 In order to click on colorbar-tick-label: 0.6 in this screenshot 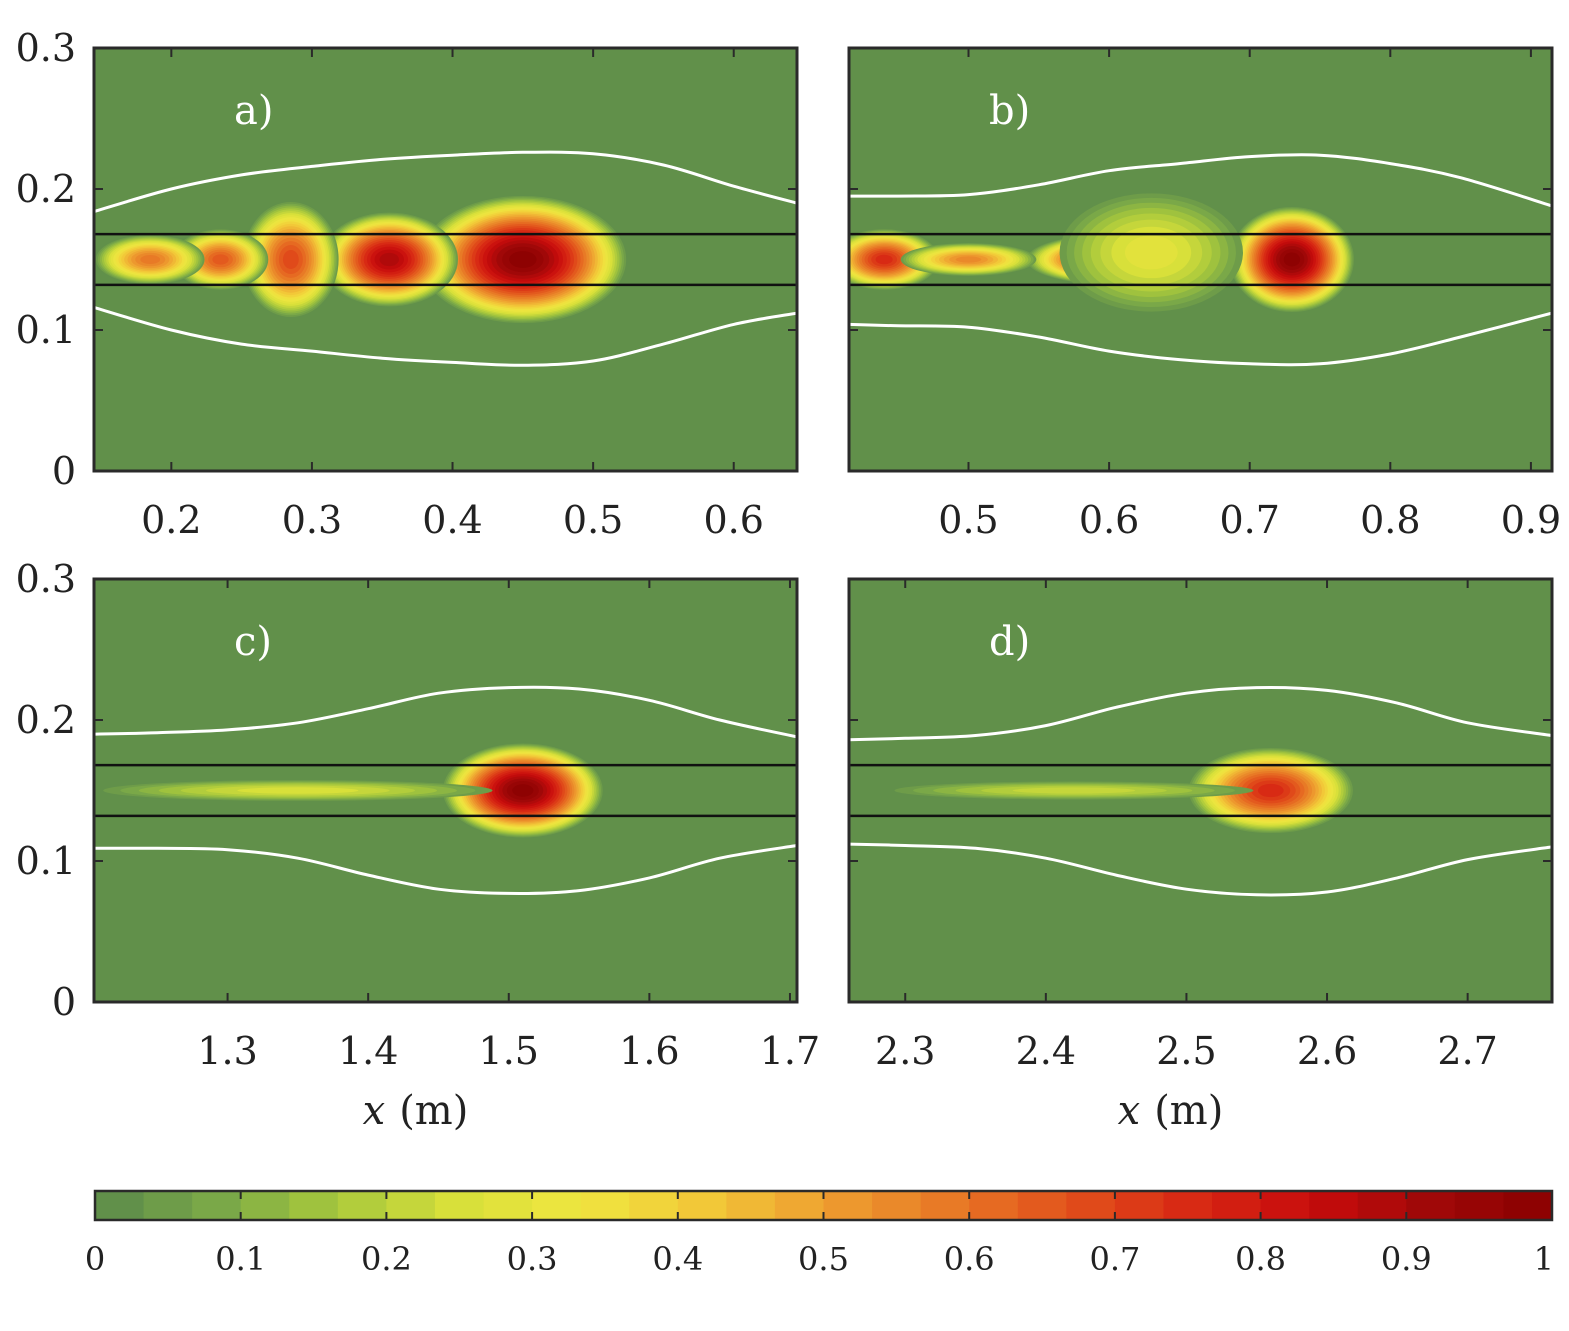, I will do `click(969, 1259)`.